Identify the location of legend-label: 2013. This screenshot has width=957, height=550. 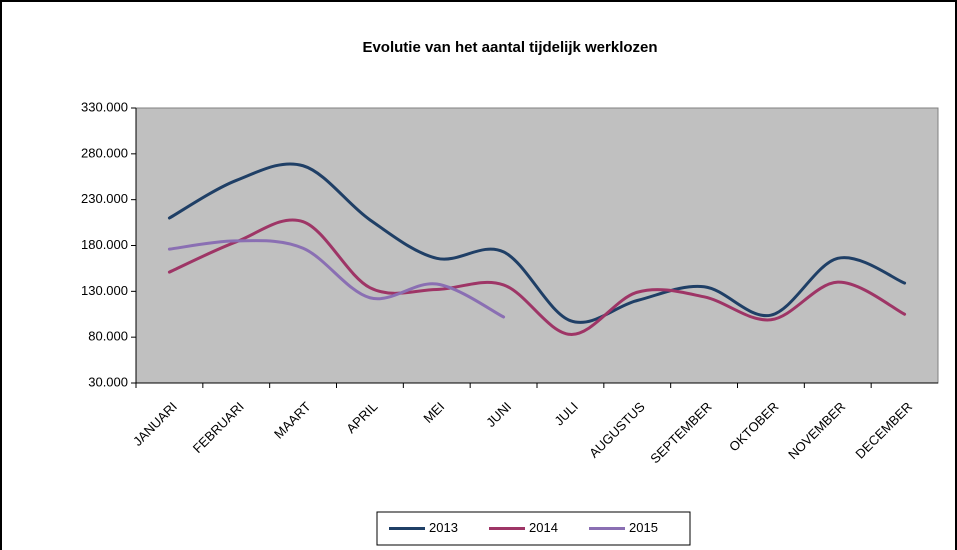
(443, 527).